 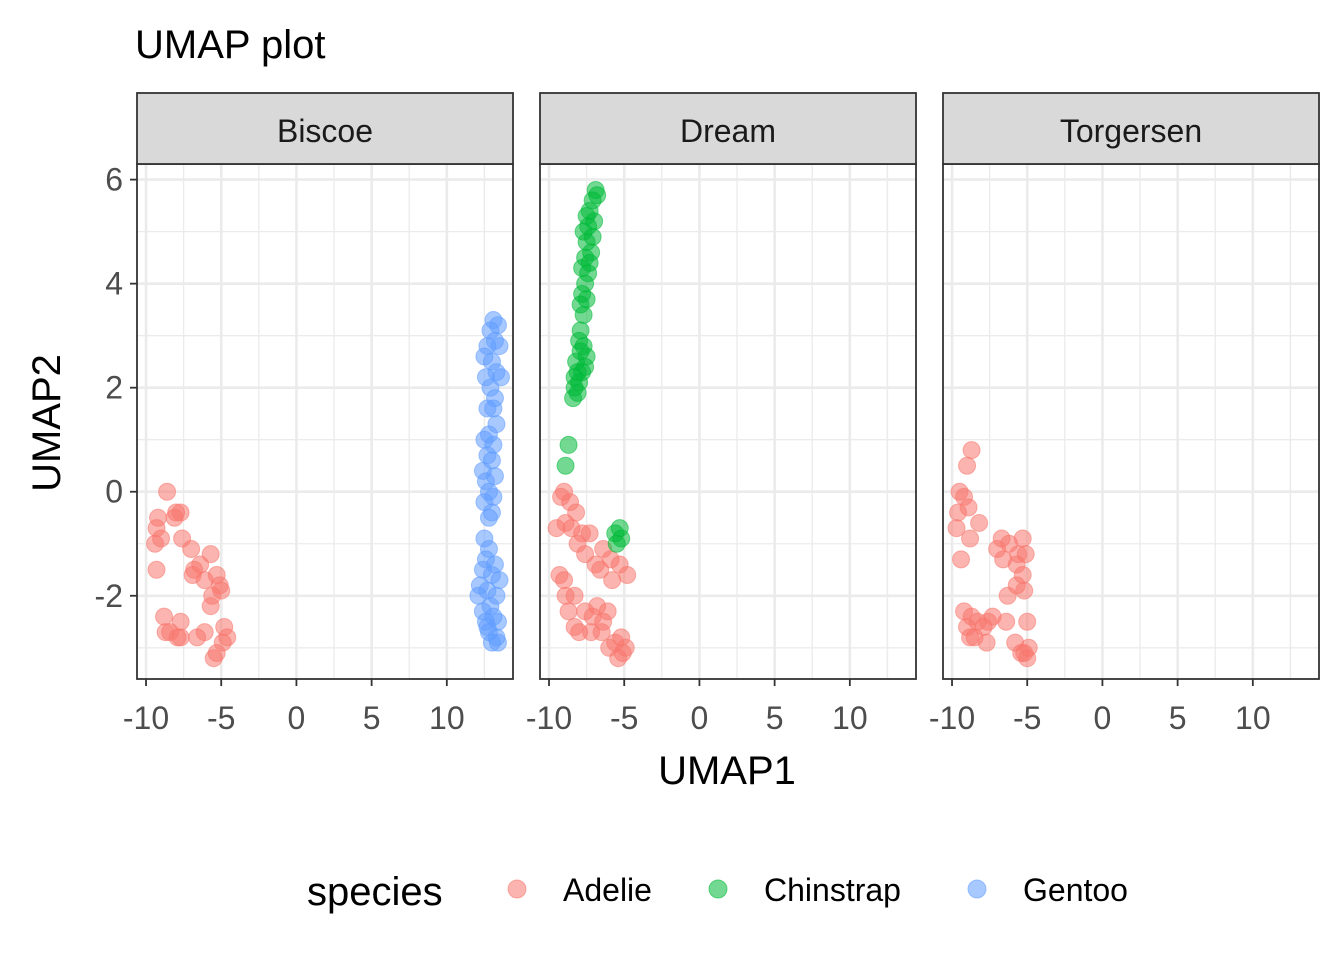 What do you see at coordinates (47, 423) in the screenshot?
I see `y-axis-label: UMAP2` at bounding box center [47, 423].